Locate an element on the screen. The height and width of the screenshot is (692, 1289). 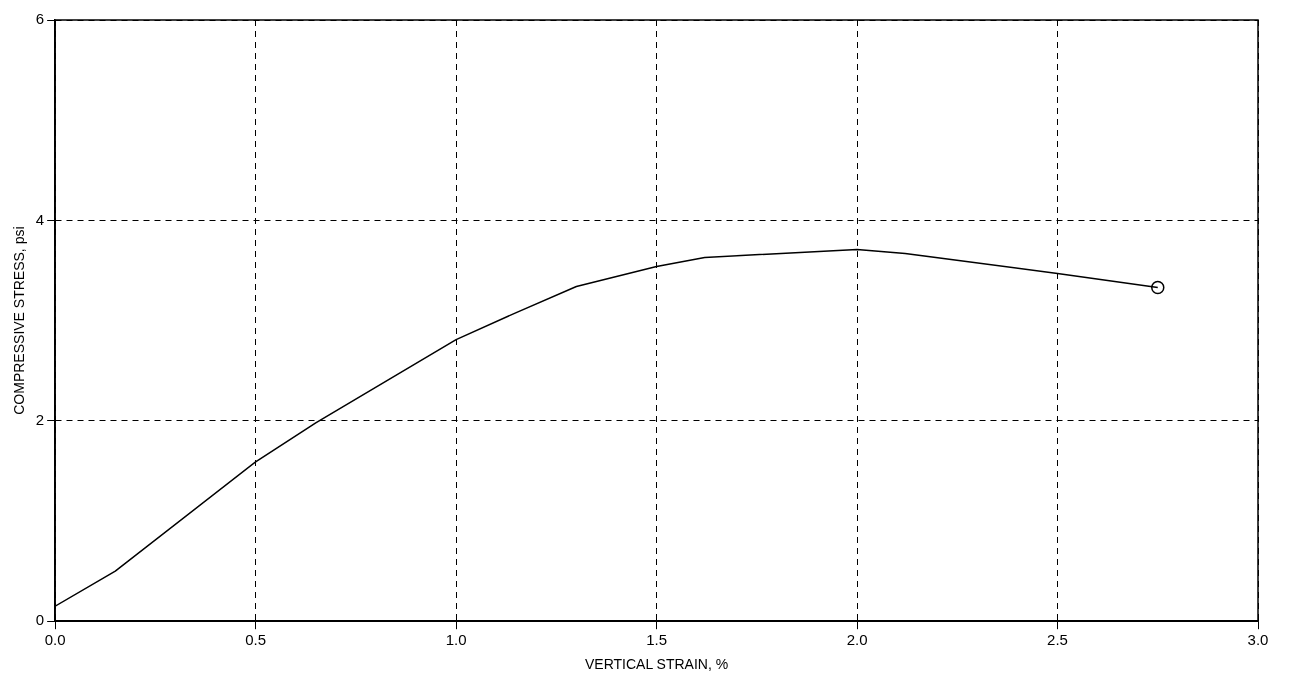
x-tick-label: 0.5 is located at coordinates (256, 640).